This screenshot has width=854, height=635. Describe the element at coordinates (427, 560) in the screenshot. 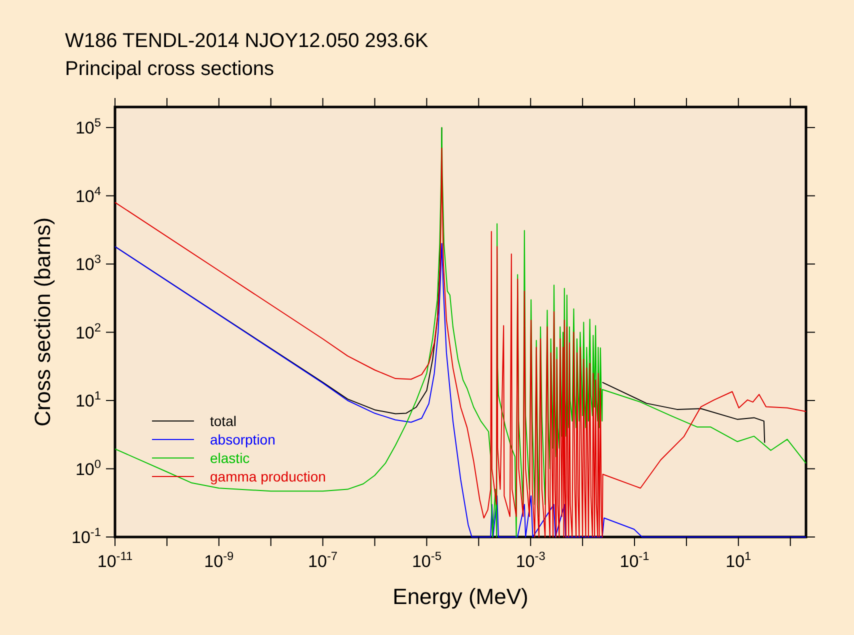

I see `x-tick-label: 10$^{-5}$` at that location.